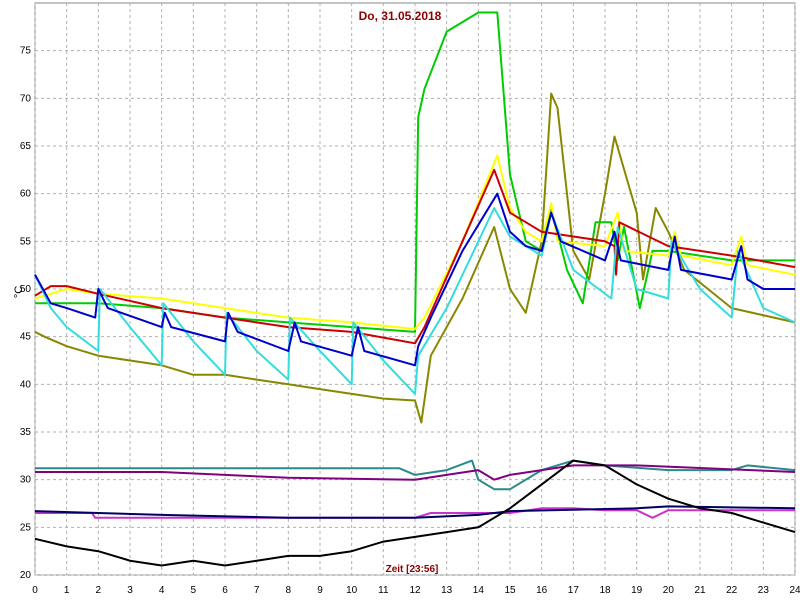 This screenshot has height=600, width=800. Describe the element at coordinates (479, 590) in the screenshot. I see `x-tick-label: 14` at that location.